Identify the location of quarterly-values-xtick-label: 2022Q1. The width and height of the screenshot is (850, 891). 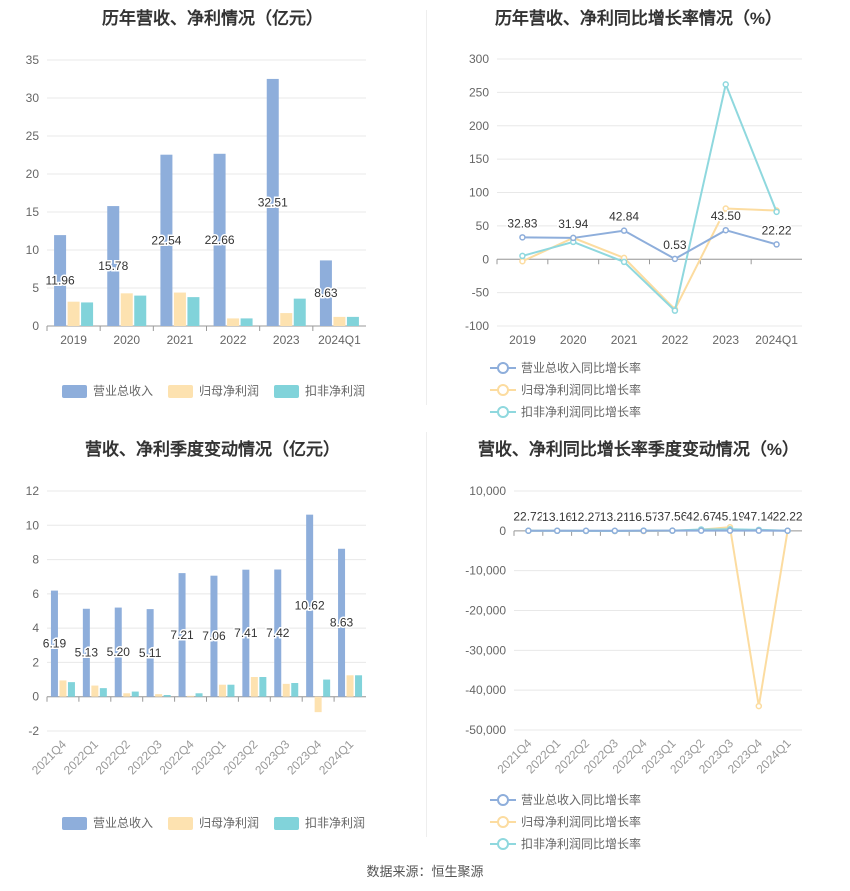
(81, 757).